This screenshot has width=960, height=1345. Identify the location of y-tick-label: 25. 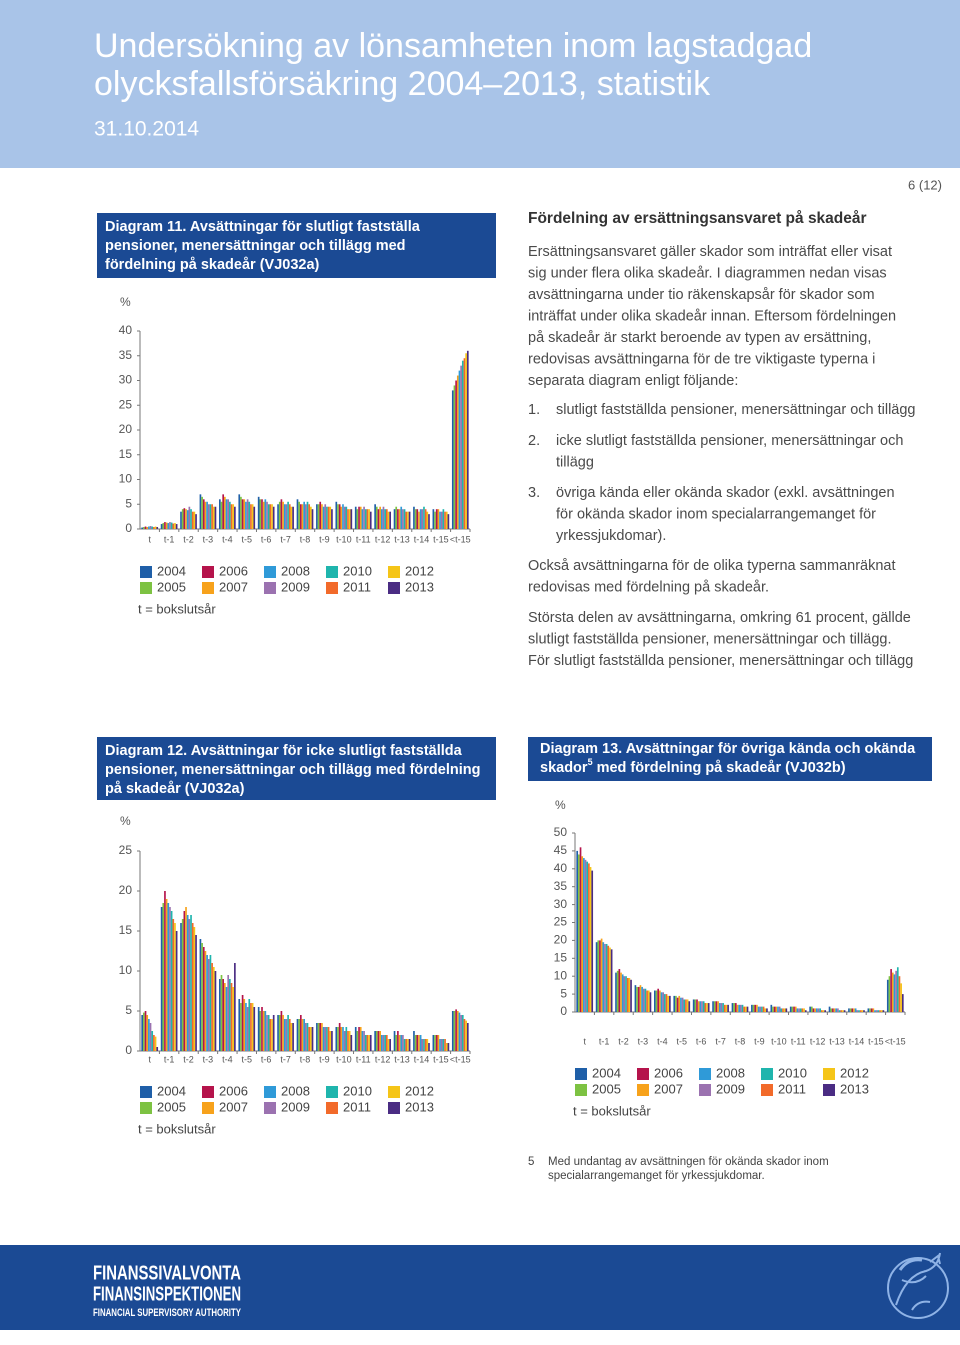
(561, 922).